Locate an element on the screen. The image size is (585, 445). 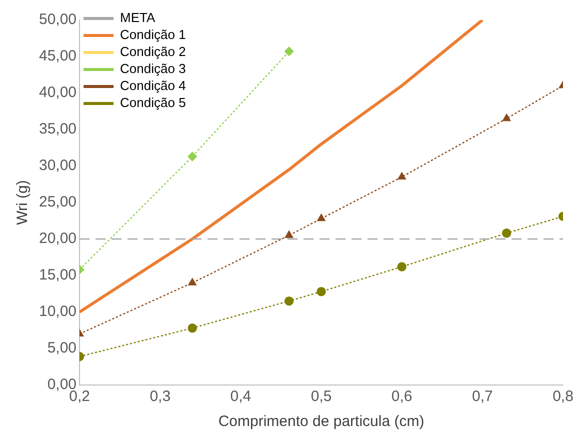
x-tick-label: 0,6 is located at coordinates (401, 397).